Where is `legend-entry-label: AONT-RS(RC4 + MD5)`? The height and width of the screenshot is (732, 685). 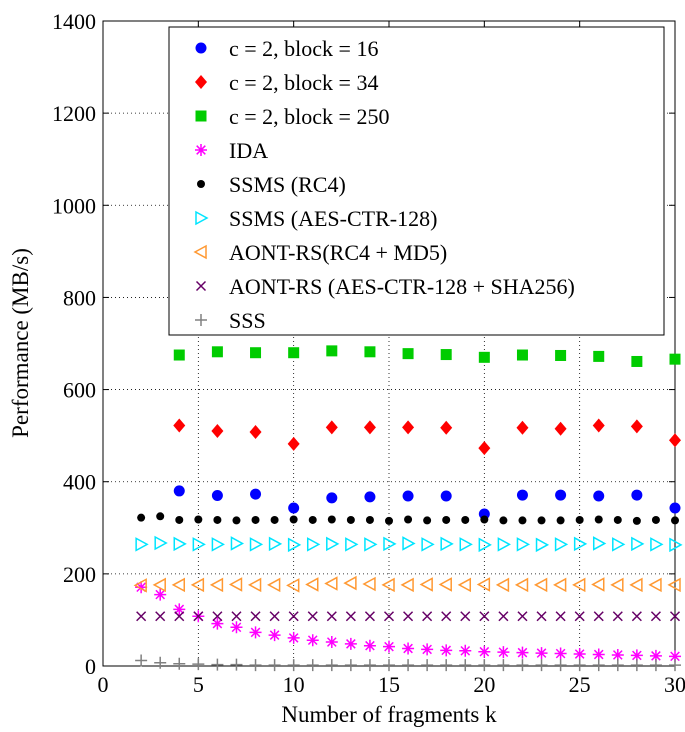 legend-entry-label: AONT-RS(RC4 + MD5) is located at coordinates (338, 252).